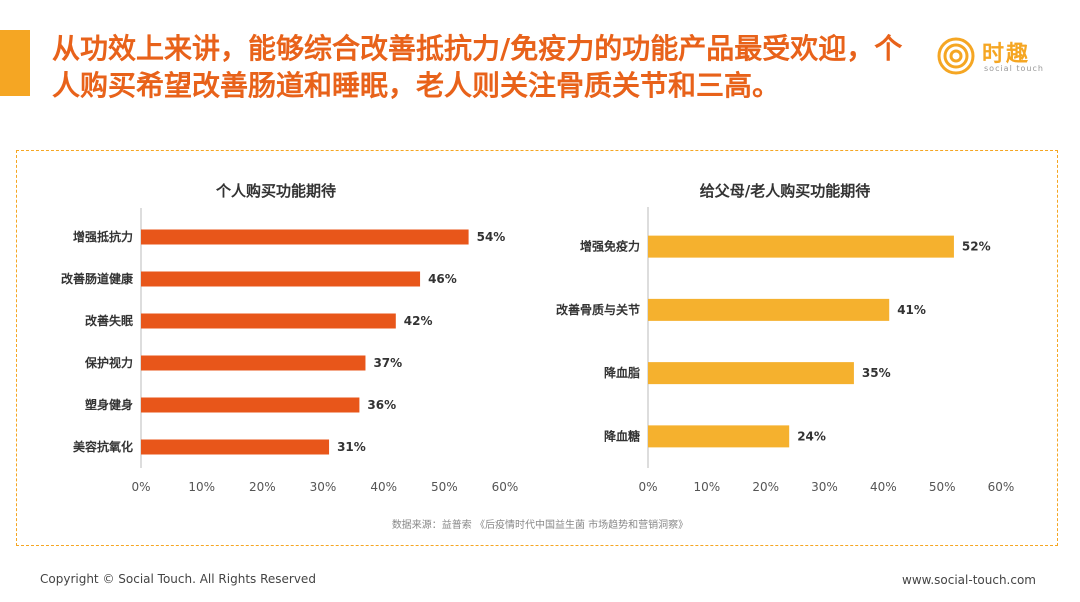  Describe the element at coordinates (811, 436) in the screenshot. I see `data-label: 24%` at that location.